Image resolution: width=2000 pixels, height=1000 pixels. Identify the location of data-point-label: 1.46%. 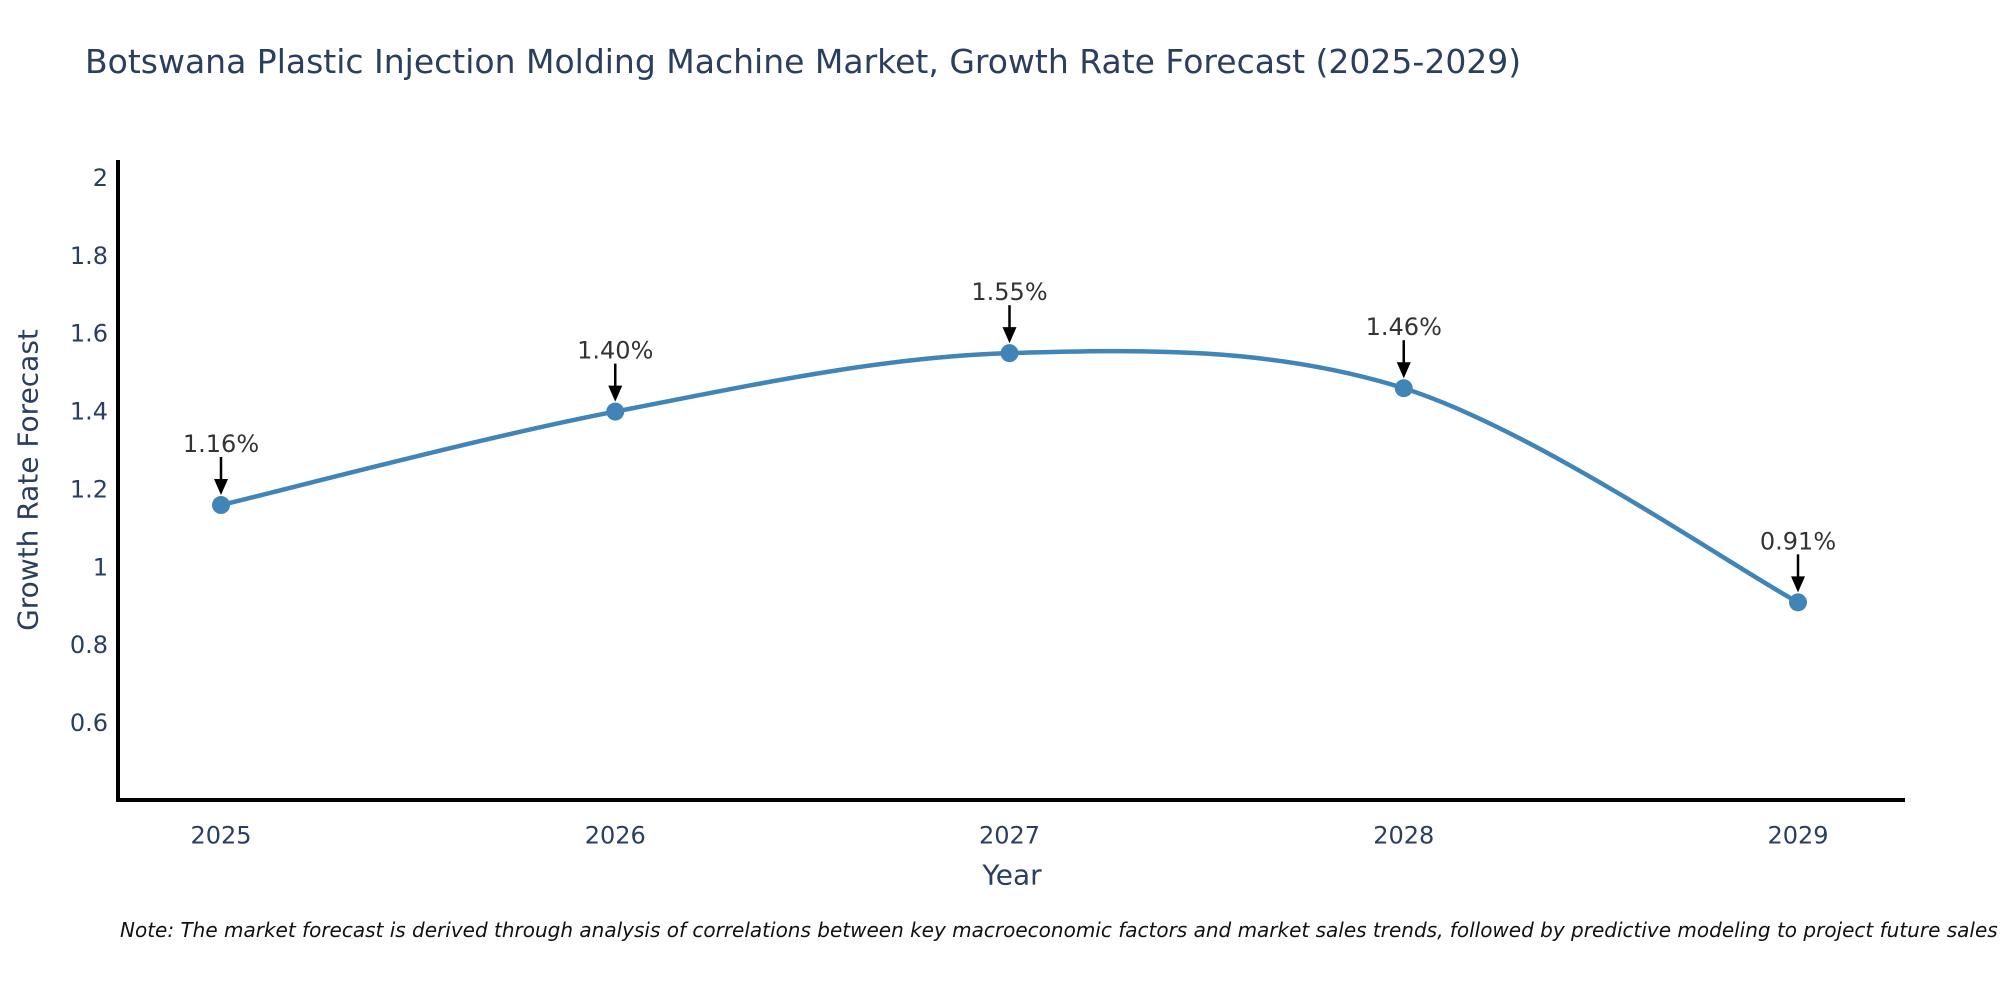
(1404, 327).